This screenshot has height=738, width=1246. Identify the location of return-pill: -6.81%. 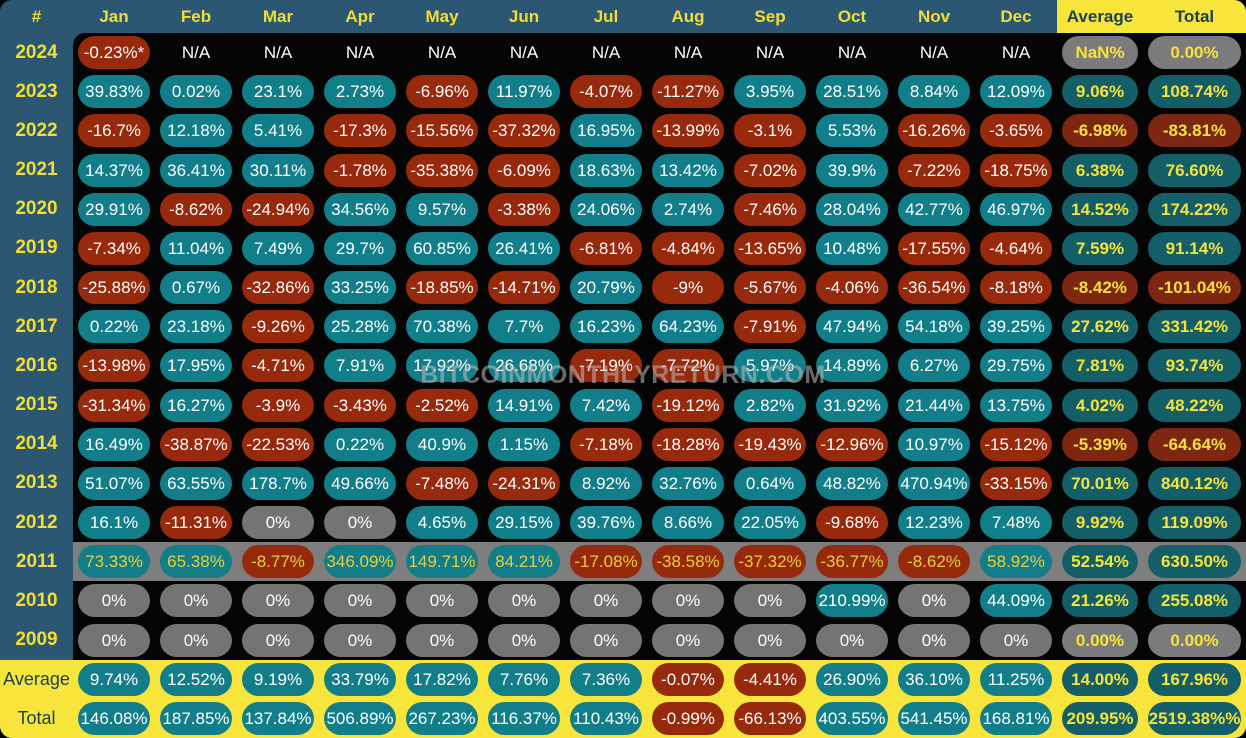
(606, 248).